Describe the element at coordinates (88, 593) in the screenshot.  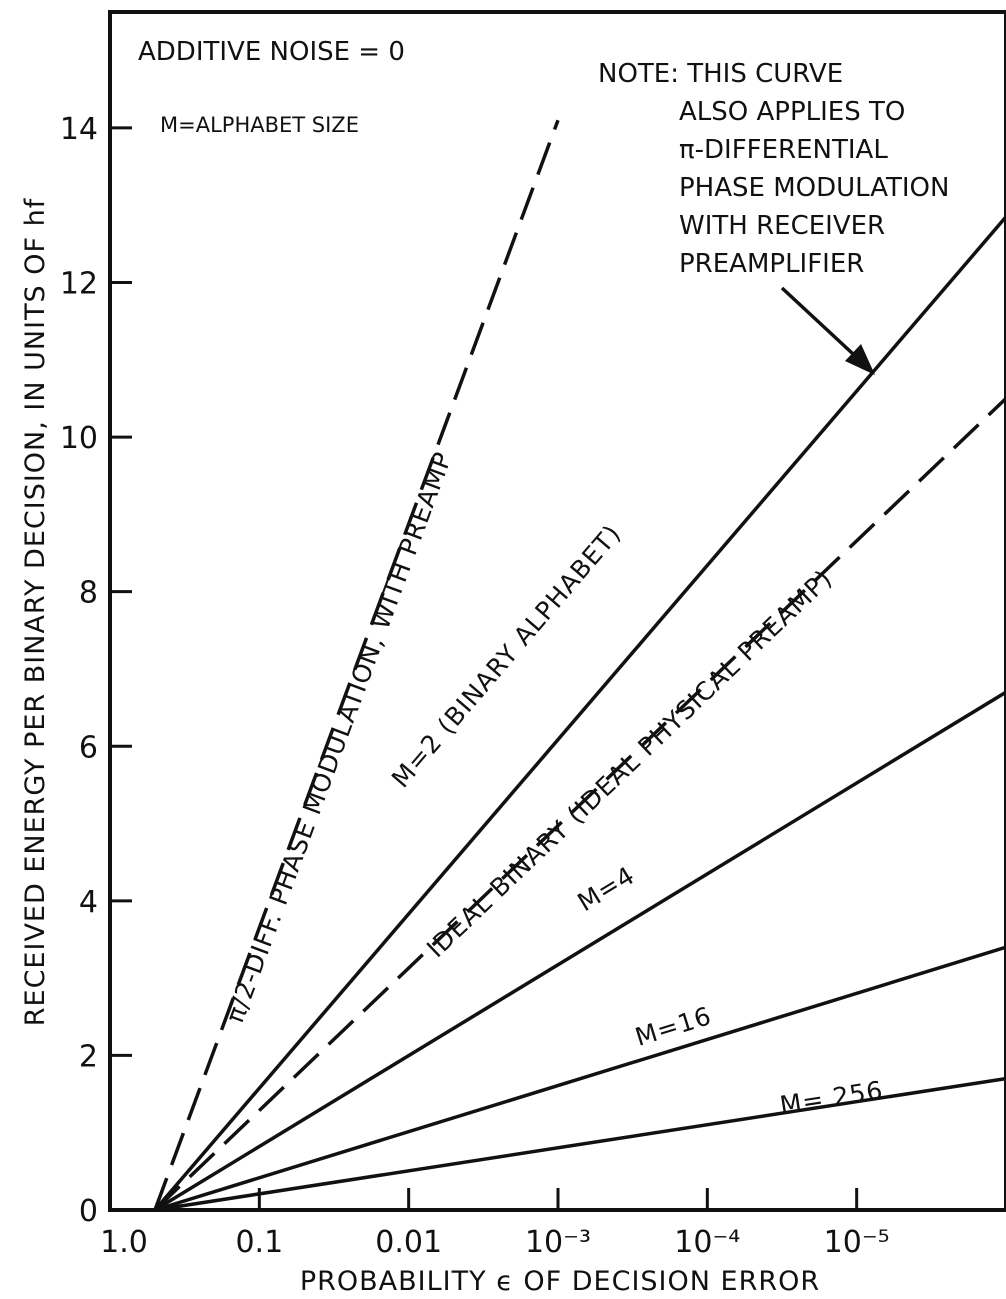
I see `y-tick-label: 8` at that location.